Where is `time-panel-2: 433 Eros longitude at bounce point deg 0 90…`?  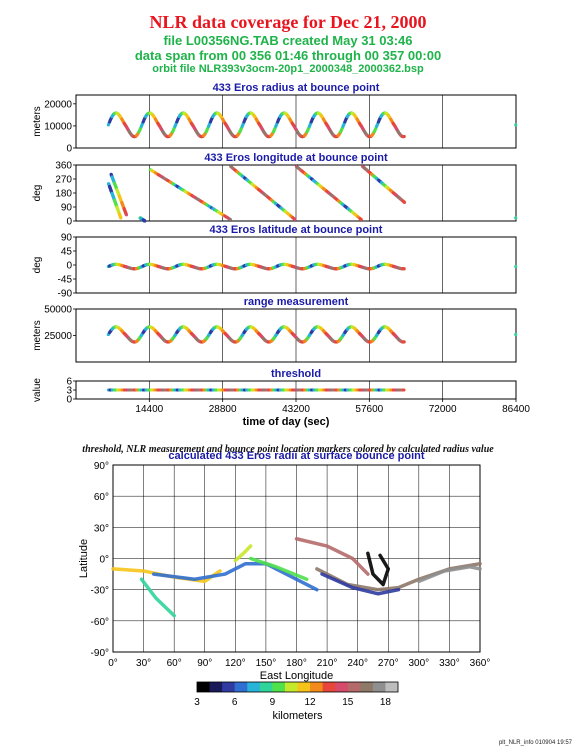
time-panel-2: 433 Eros longitude at bounce point deg 0 90… is located at coordinates (275, 190).